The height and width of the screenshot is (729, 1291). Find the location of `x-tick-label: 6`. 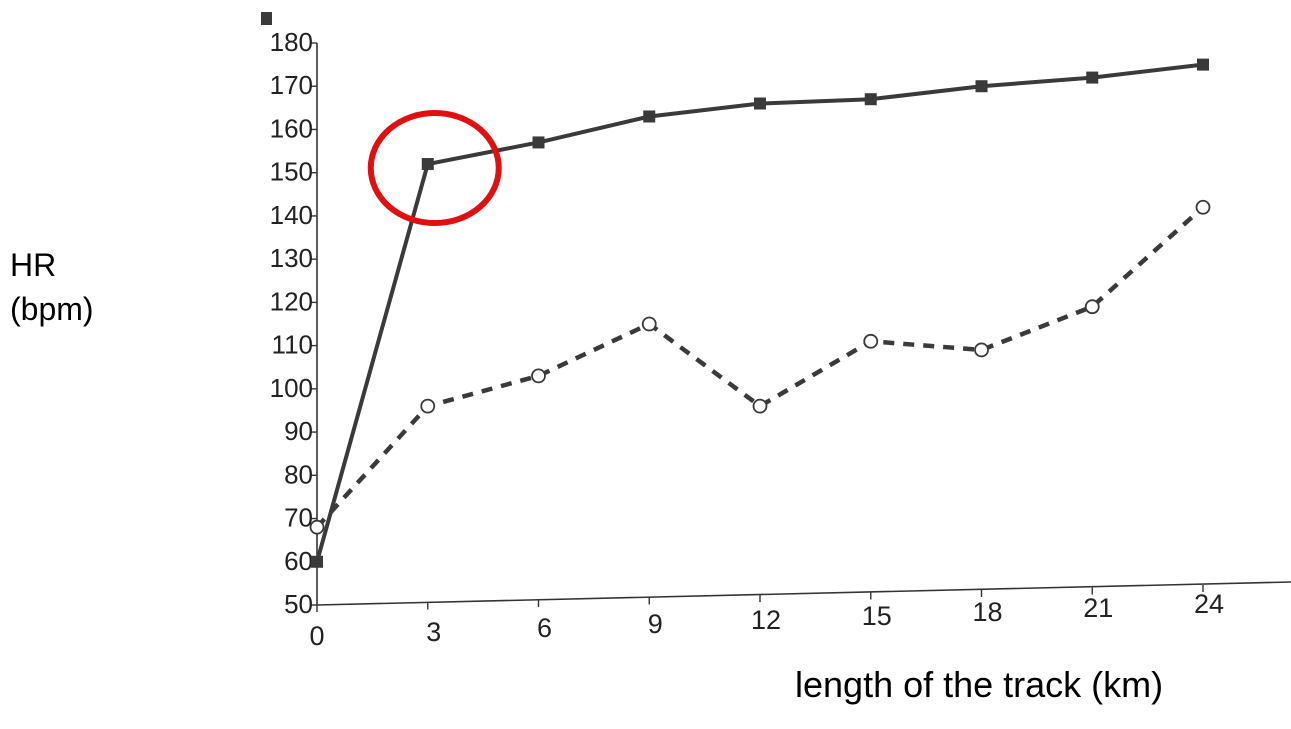

x-tick-label: 6 is located at coordinates (544, 628).